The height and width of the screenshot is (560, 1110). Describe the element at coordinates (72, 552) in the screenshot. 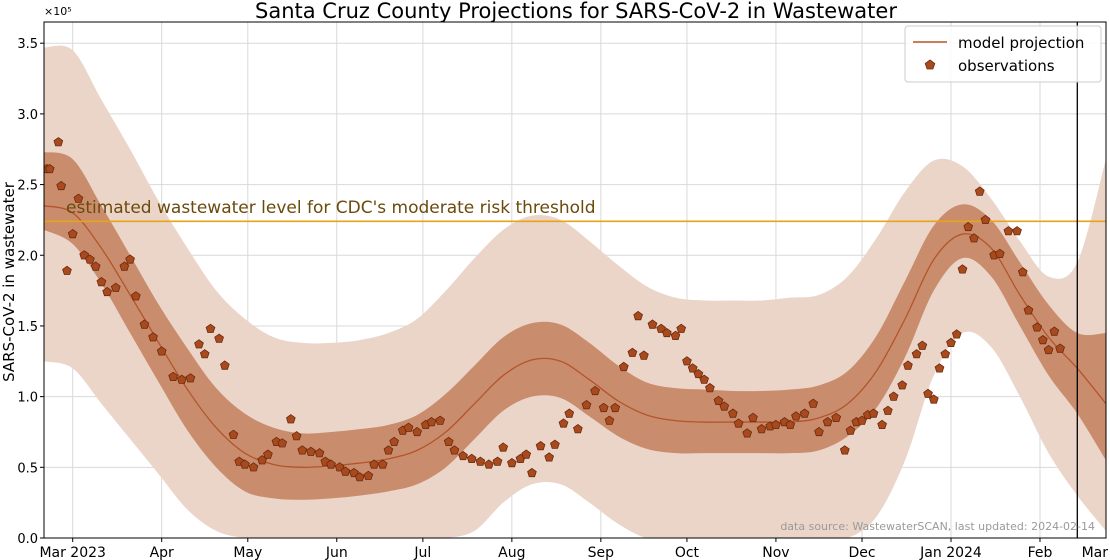

I see `x-tick-label: Mar 2023` at that location.